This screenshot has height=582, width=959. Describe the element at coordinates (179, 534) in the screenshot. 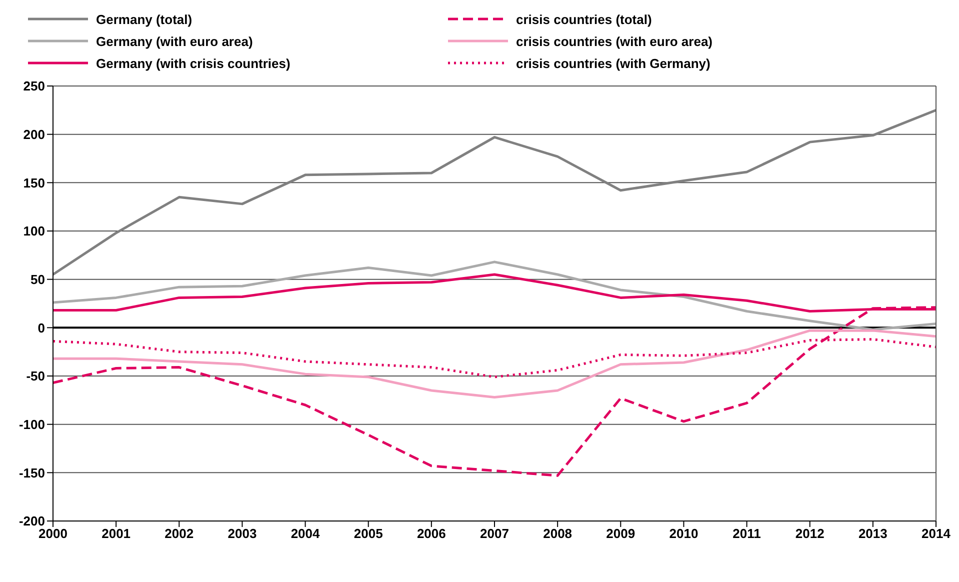

I see `x-tick-label: 2002` at that location.